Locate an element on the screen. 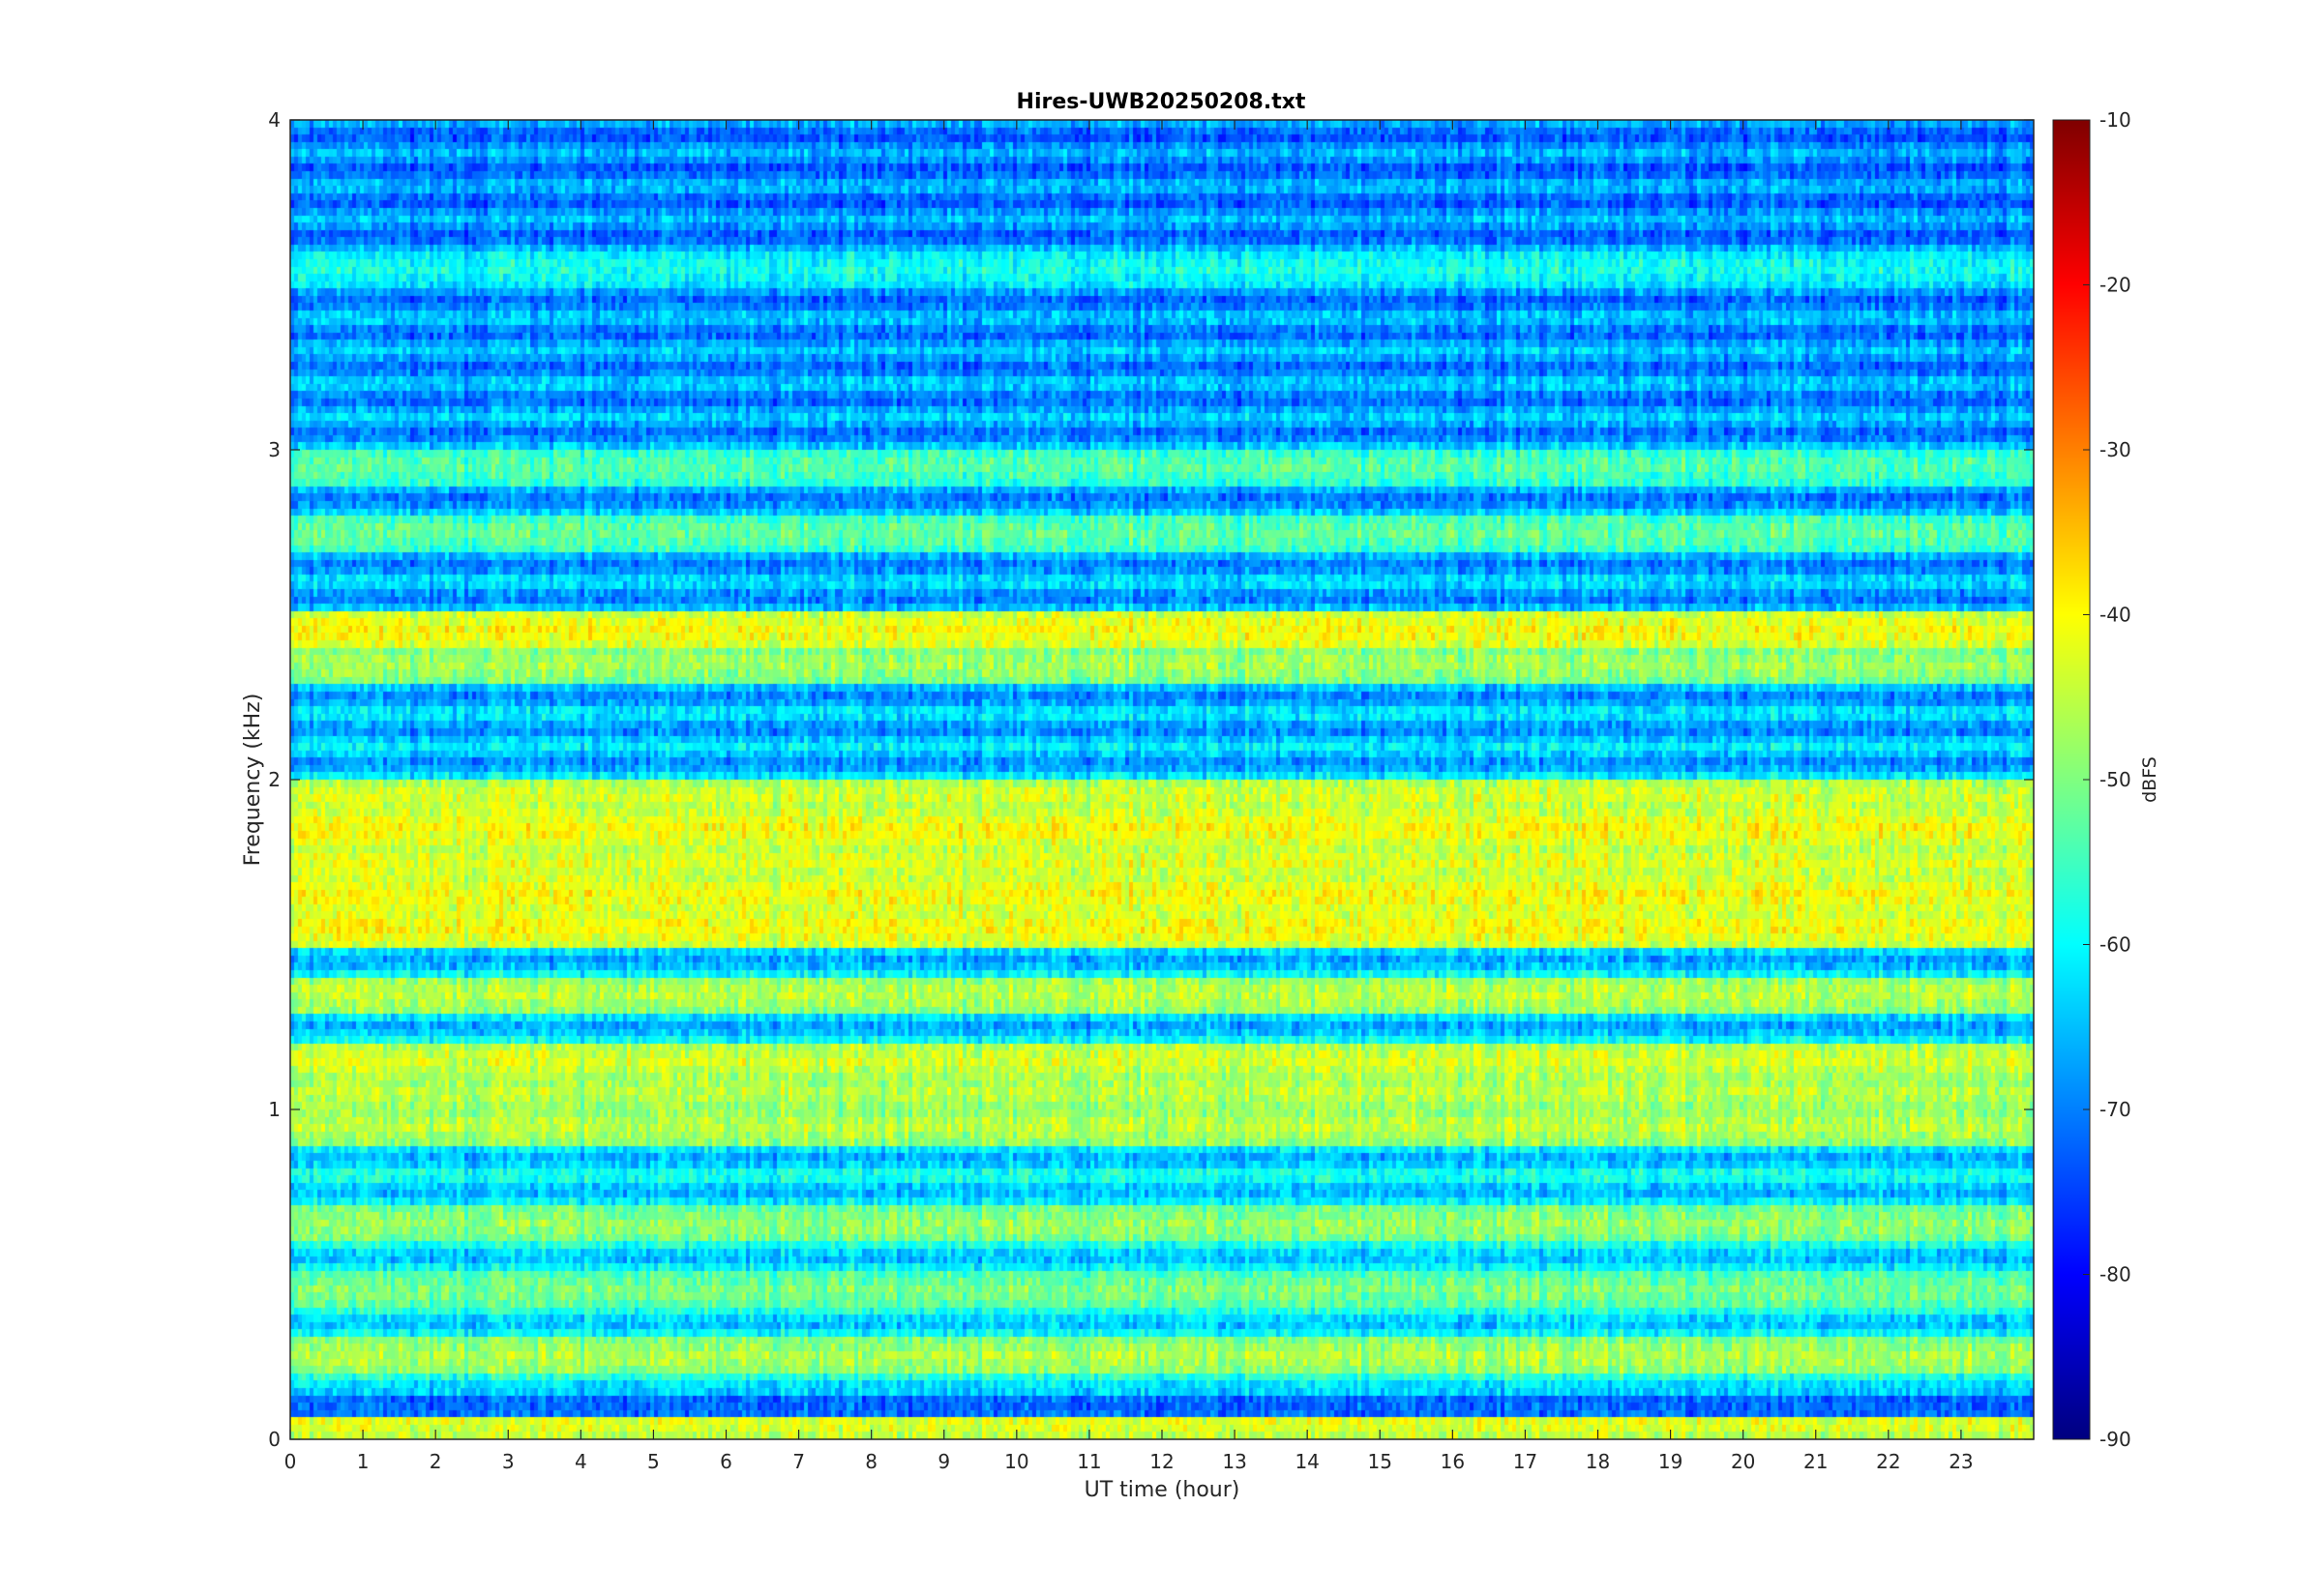  y-tick-label: 4 is located at coordinates (274, 120).